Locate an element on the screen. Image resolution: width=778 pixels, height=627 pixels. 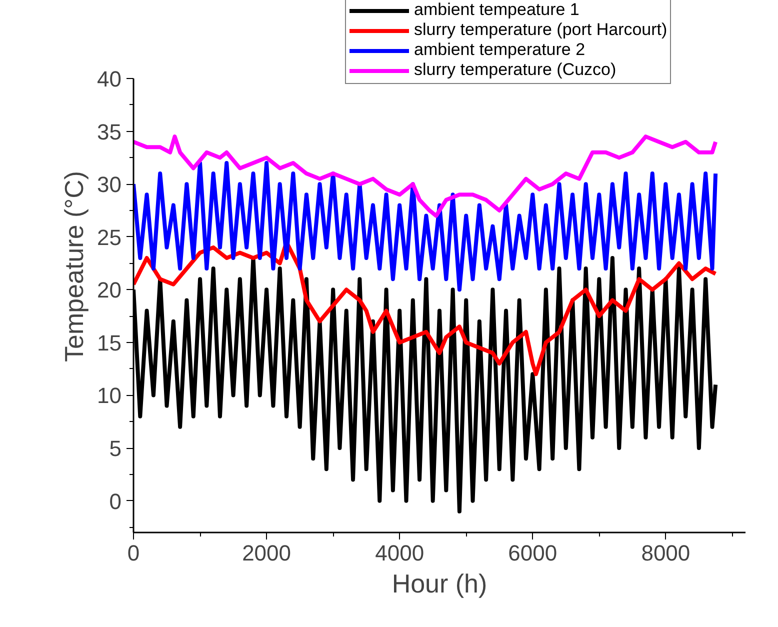
y-axis-title: Tempeature (°C) is located at coordinates (74, 266).